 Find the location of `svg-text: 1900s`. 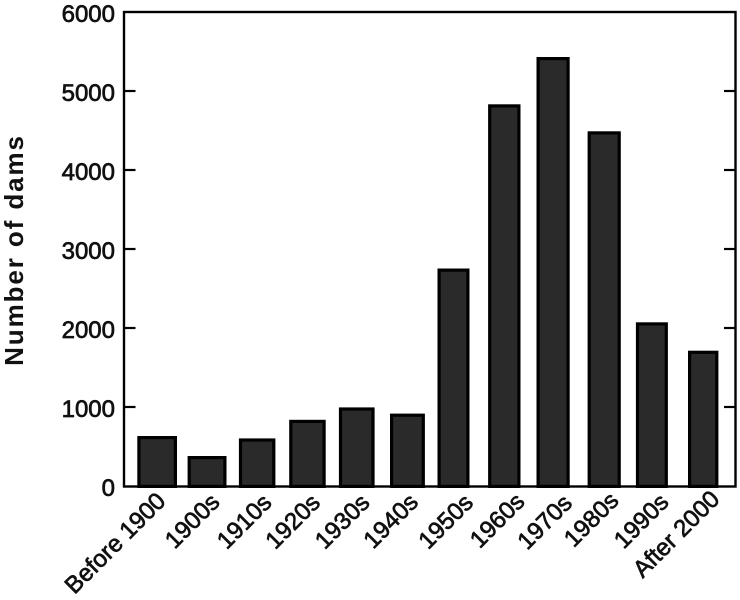

svg-text: 1900s is located at coordinates (192, 521).